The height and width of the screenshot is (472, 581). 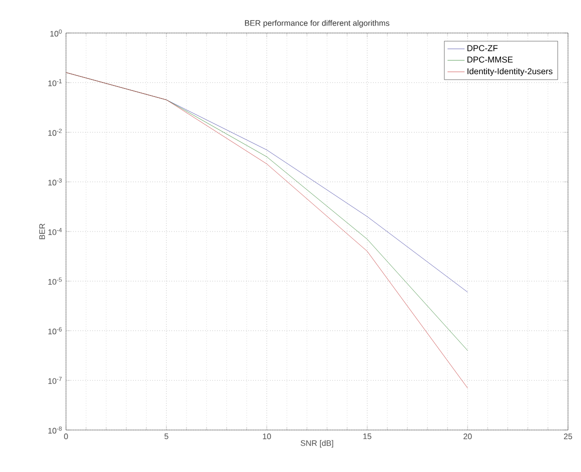 I want to click on y-tick-label: 10$^{0}$, so click(x=56, y=33).